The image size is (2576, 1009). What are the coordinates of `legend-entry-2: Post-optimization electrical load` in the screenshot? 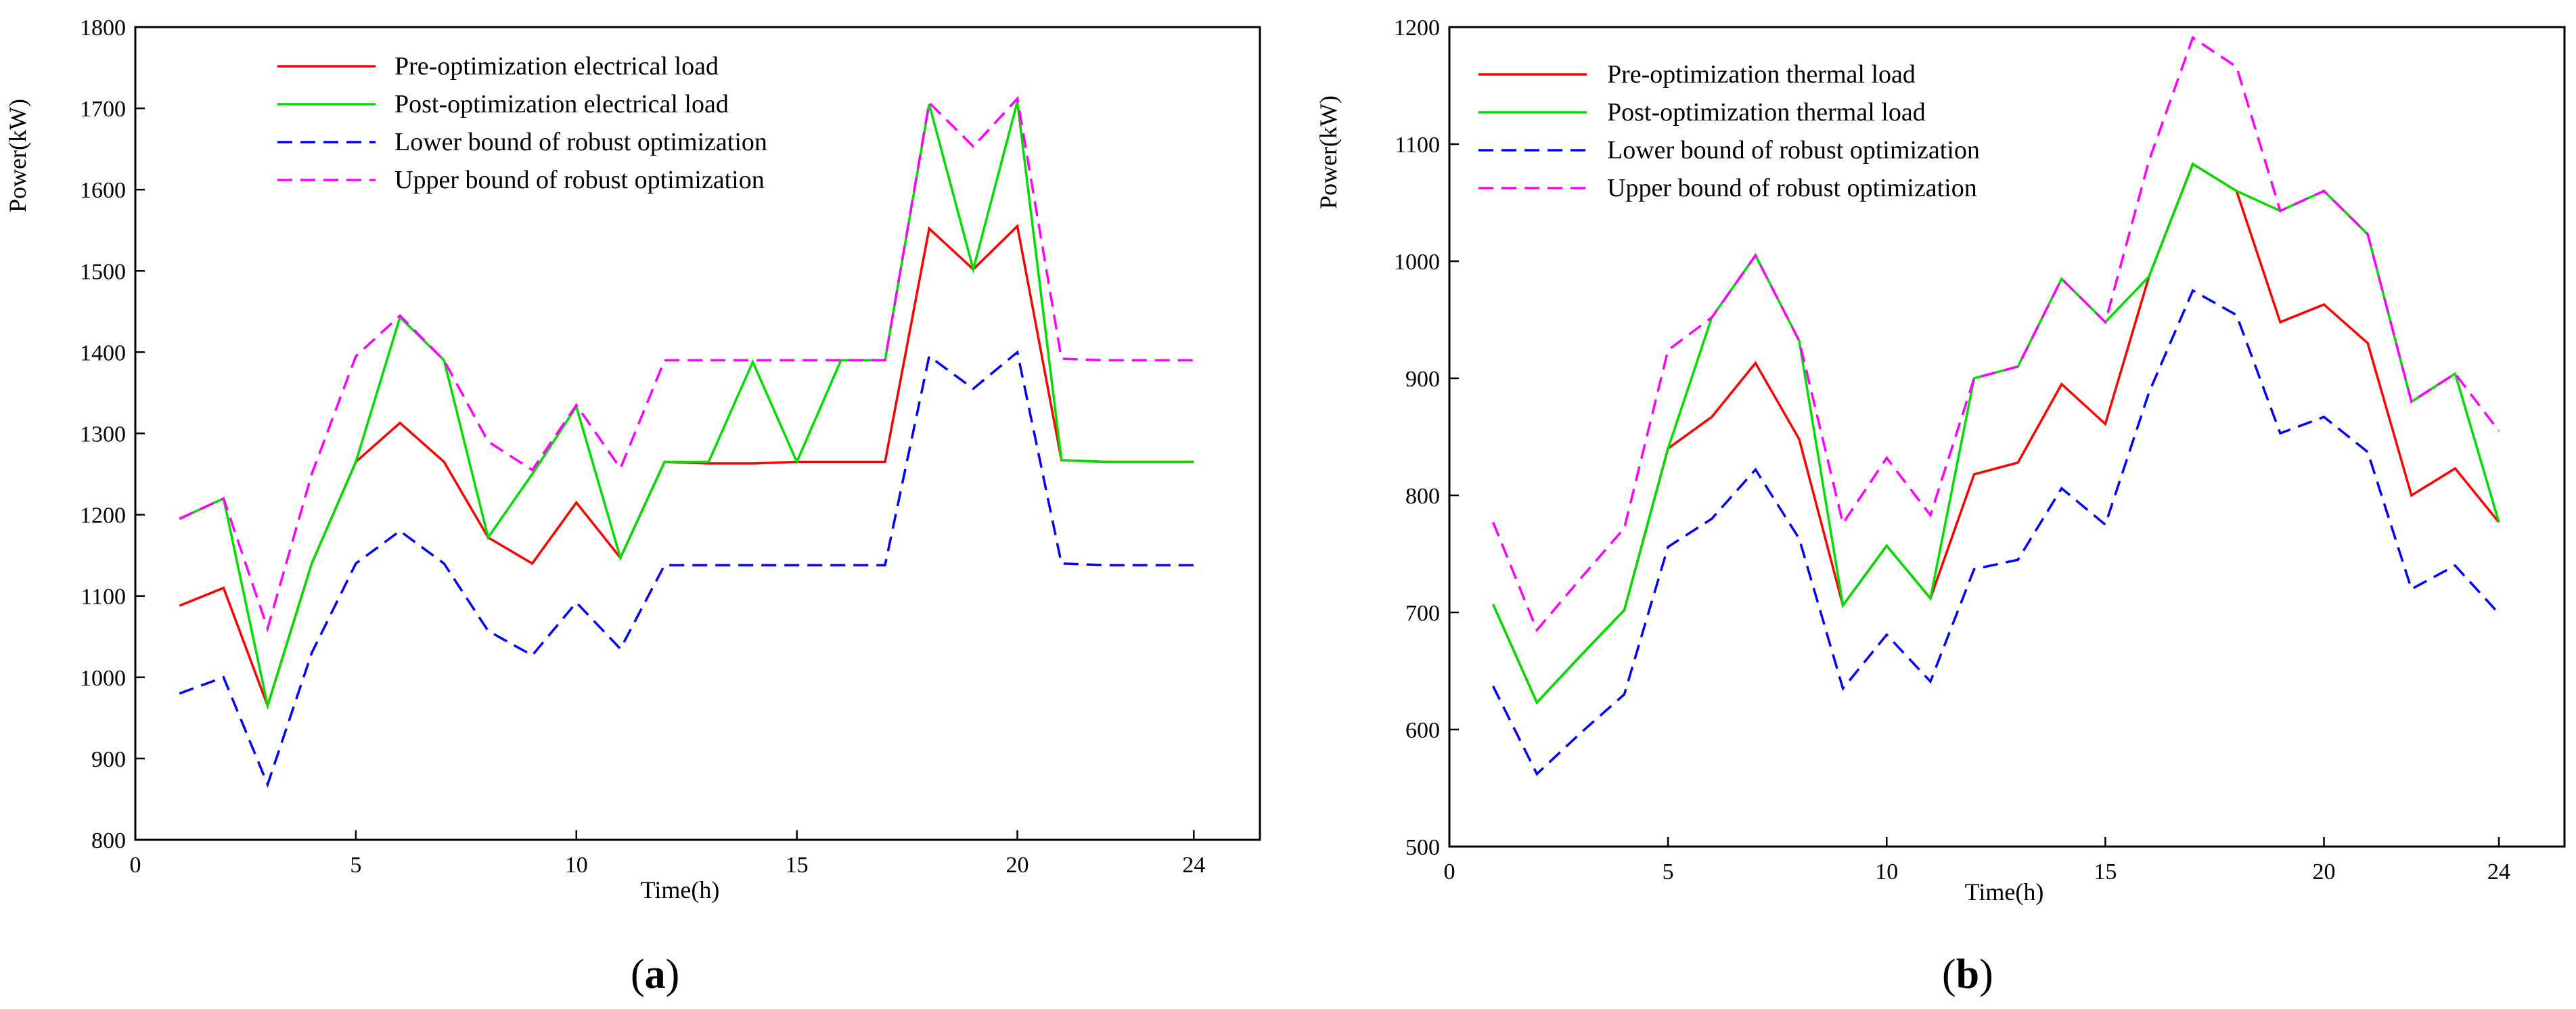 It's located at (561, 104).